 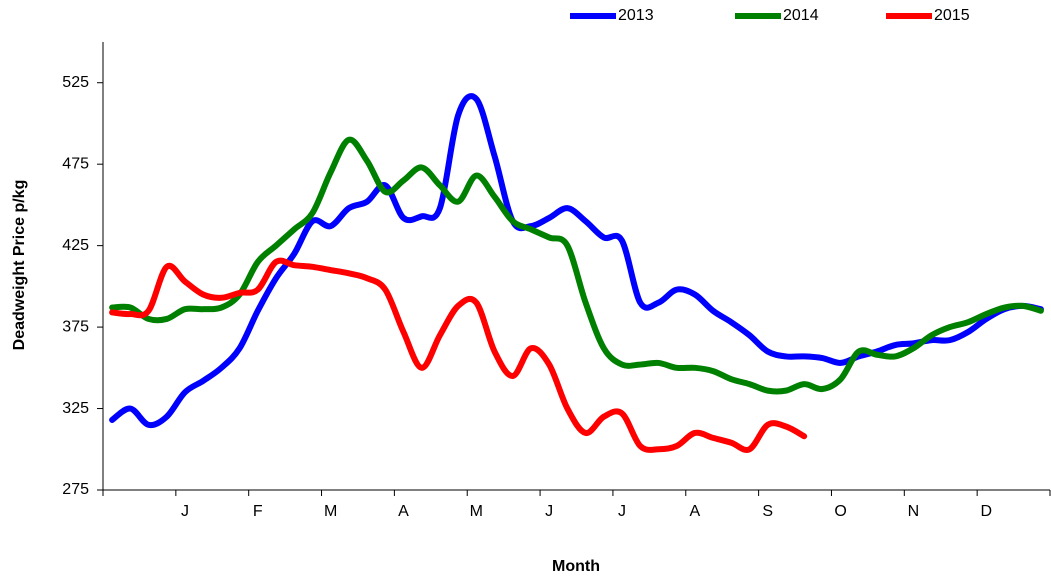 What do you see at coordinates (75, 489) in the screenshot?
I see `y-tick-label: 275` at bounding box center [75, 489].